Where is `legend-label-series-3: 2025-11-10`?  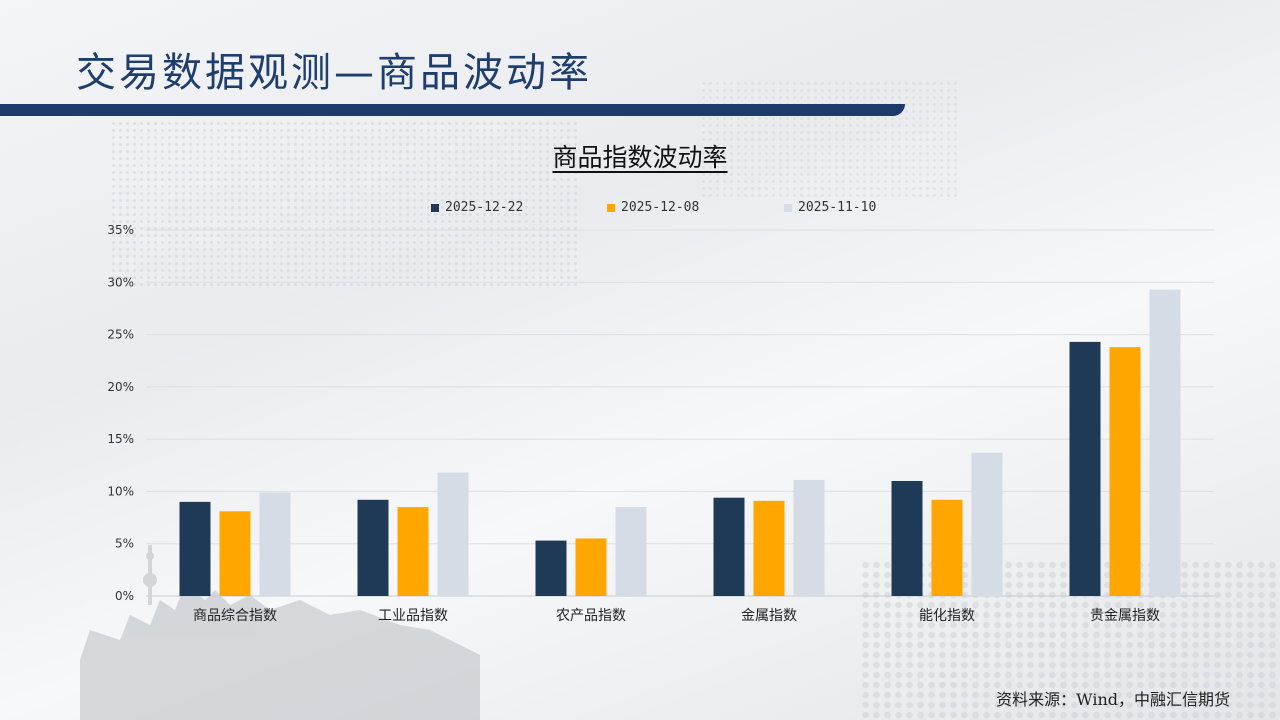
legend-label-series-3: 2025-11-10 is located at coordinates (837, 207).